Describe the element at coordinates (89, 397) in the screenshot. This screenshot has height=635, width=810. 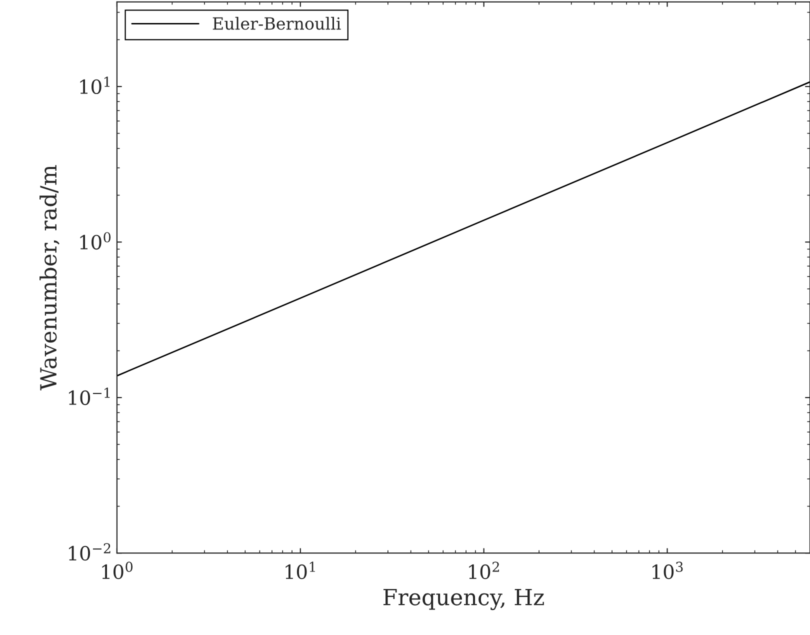
I see `y-tick-label: 10$^{−1}$` at that location.